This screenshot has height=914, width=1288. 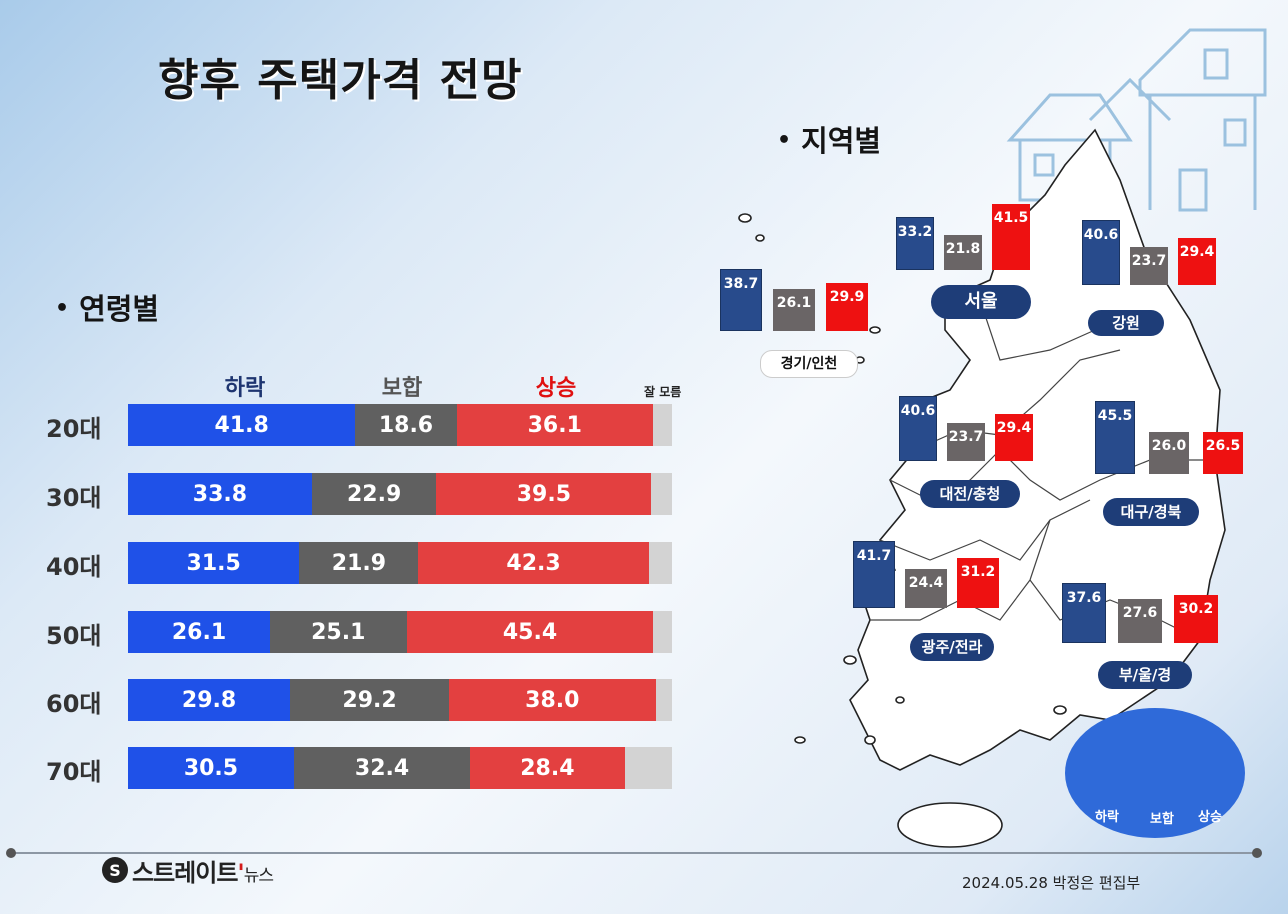 I want to click on region-bar-hold: 21.8, so click(x=963, y=252).